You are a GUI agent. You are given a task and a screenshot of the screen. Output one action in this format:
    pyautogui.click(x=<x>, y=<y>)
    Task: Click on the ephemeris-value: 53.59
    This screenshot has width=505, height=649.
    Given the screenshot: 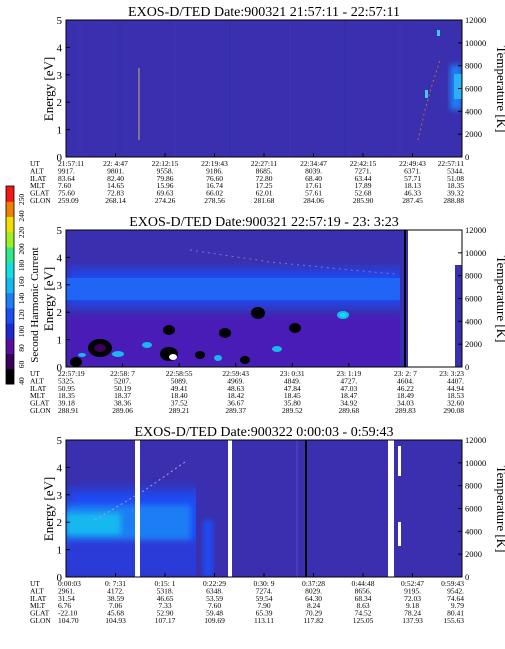 What is the action you would take?
    pyautogui.click(x=214, y=598)
    